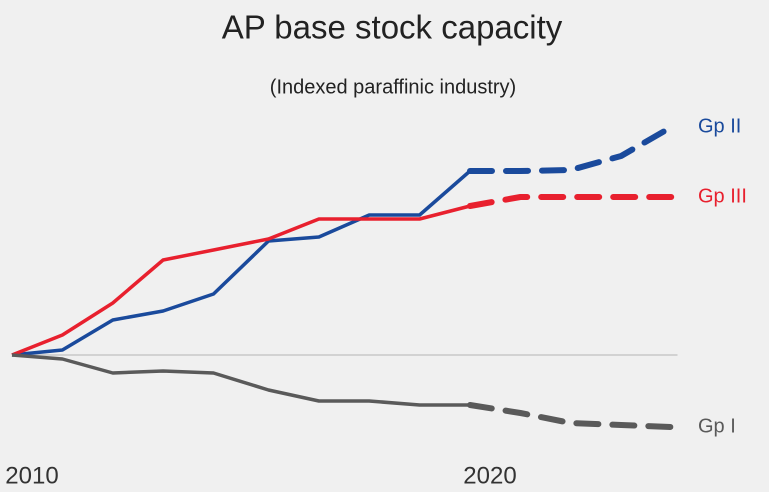  What do you see at coordinates (719, 126) in the screenshot?
I see `legend-label: Gp II` at bounding box center [719, 126].